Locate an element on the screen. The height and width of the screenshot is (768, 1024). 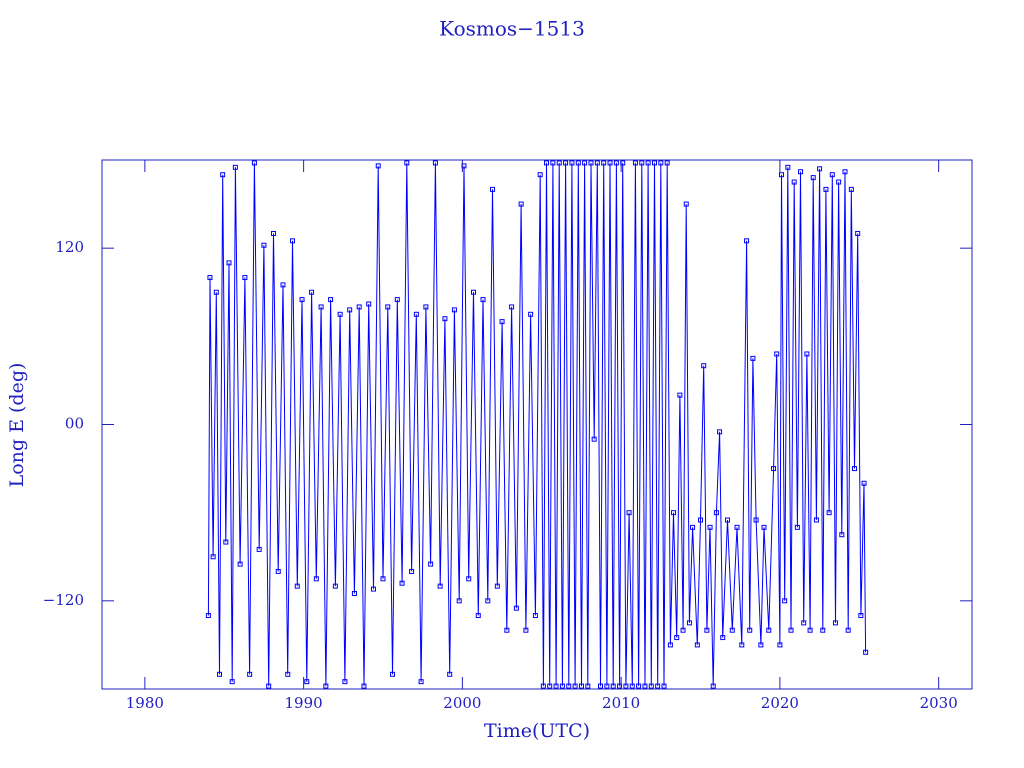
chart-title: Kosmos−1513 is located at coordinates (512, 29).